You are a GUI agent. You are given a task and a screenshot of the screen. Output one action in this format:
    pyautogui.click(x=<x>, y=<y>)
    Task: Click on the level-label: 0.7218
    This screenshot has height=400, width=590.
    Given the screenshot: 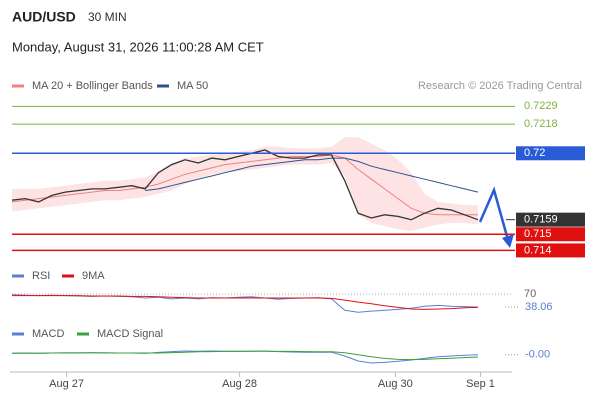 What is the action you would take?
    pyautogui.click(x=541, y=124)
    